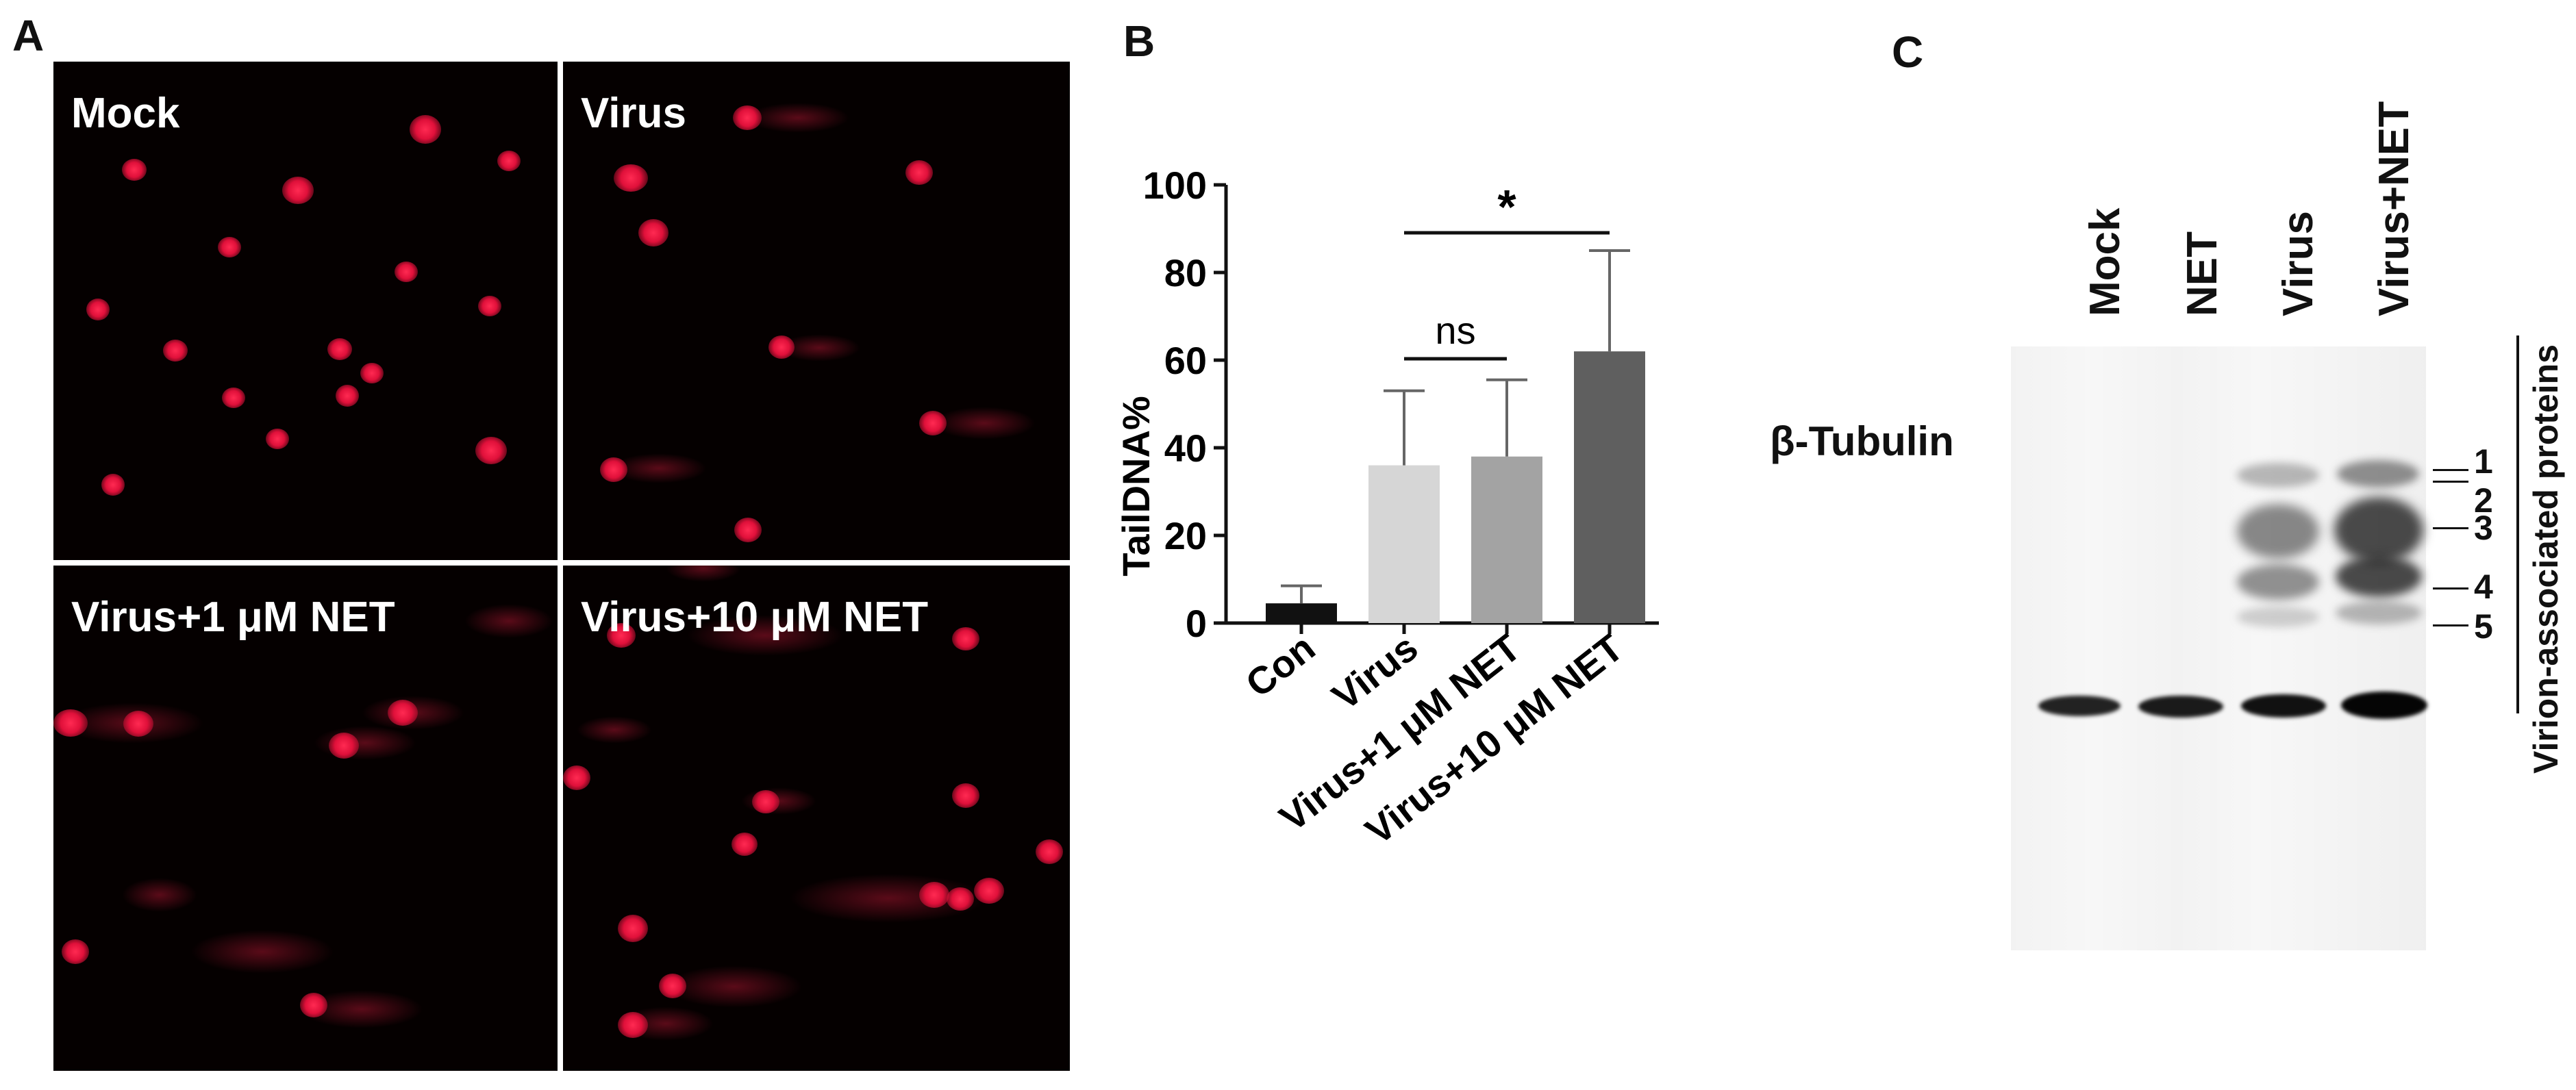 The height and width of the screenshot is (1090, 2576). I want to click on band-number-1: 1, so click(2483, 462).